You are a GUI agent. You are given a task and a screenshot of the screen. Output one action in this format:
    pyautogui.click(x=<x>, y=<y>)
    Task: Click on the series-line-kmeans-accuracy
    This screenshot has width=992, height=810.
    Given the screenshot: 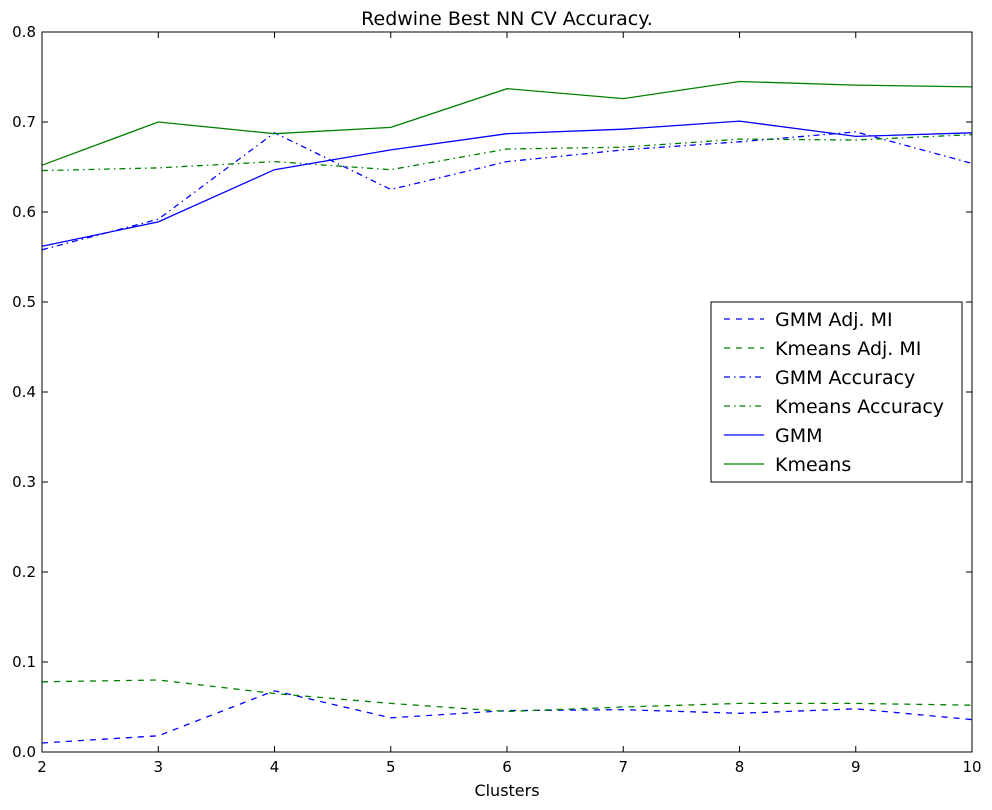 What is the action you would take?
    pyautogui.click(x=507, y=152)
    